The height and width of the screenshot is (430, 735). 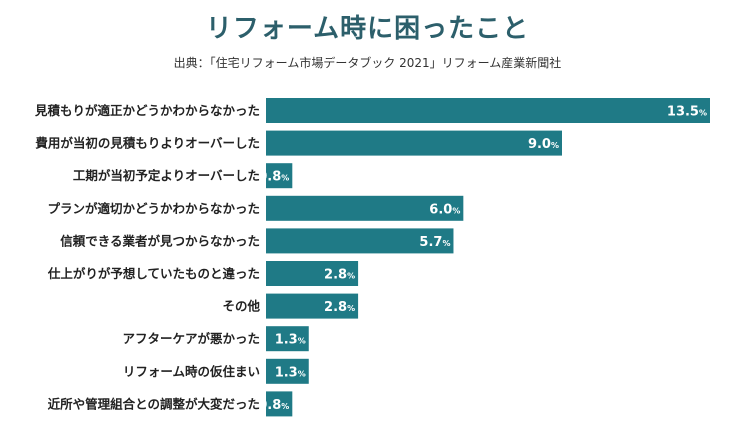 What do you see at coordinates (687, 112) in the screenshot?
I see `value-label: 13.5%` at bounding box center [687, 112].